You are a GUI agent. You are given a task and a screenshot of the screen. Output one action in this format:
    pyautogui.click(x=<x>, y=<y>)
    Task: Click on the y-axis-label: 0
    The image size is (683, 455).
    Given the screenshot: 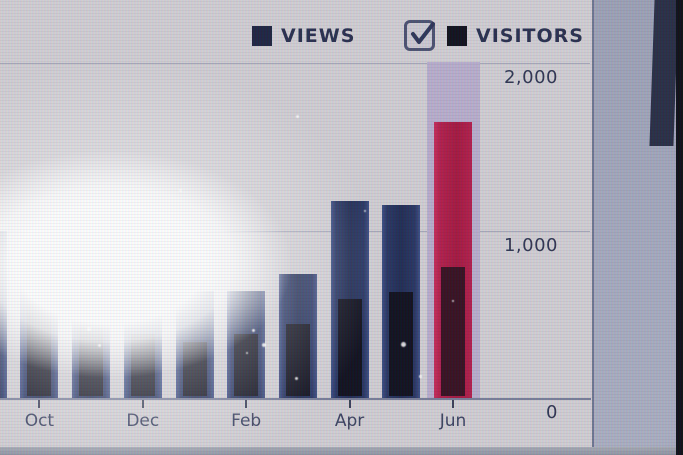 What is the action you would take?
    pyautogui.click(x=552, y=412)
    